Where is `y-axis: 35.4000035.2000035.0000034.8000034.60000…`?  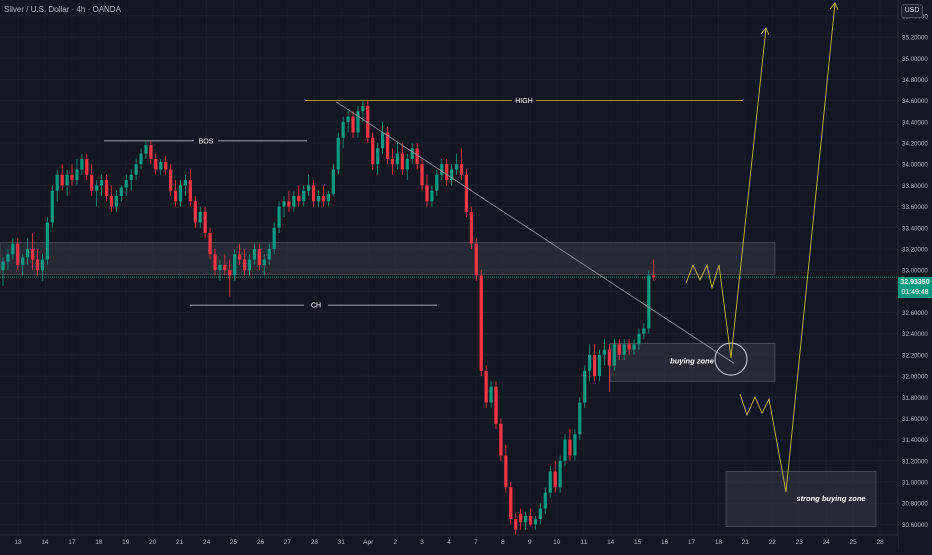 y-axis: 35.4000035.2000035.0000034.8000034.60000… is located at coordinates (914, 275).